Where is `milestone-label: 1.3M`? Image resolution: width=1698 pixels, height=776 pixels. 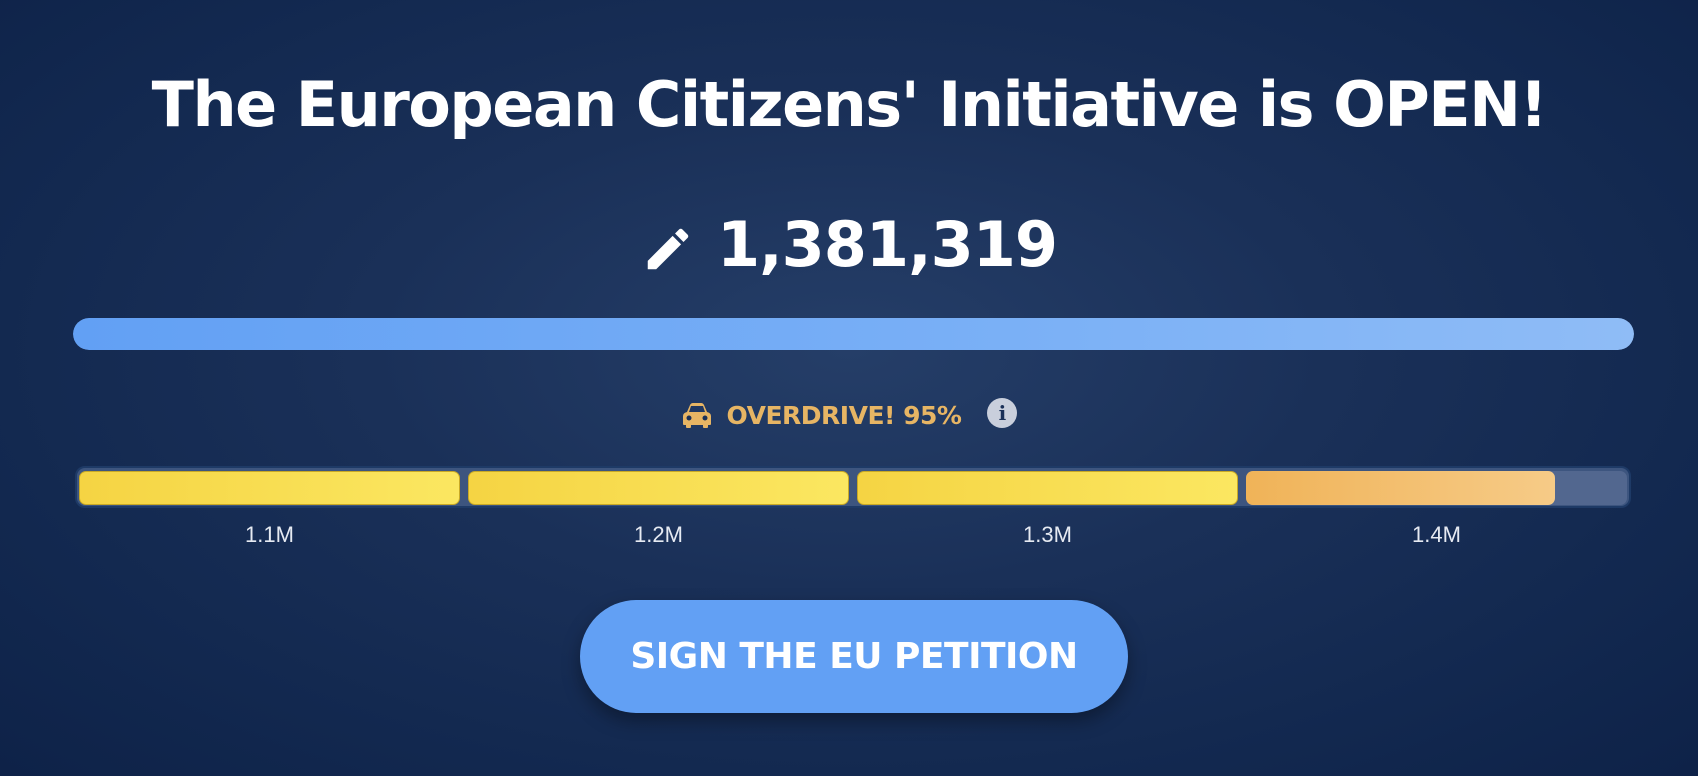
milestone-label: 1.3M is located at coordinates (1047, 534).